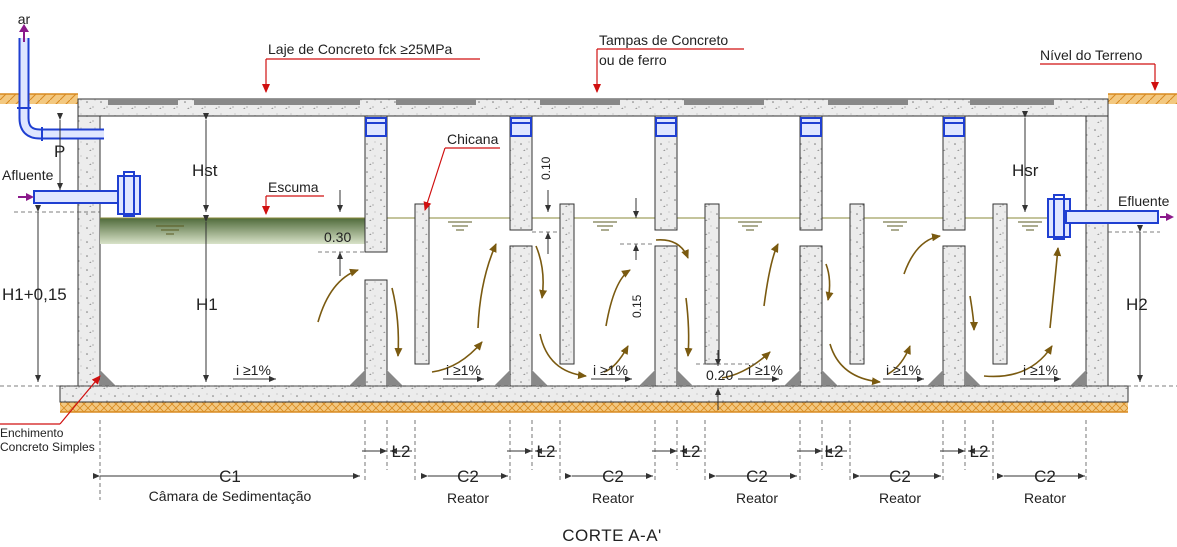  I want to click on label-reator-5: Reator, so click(1045, 498).